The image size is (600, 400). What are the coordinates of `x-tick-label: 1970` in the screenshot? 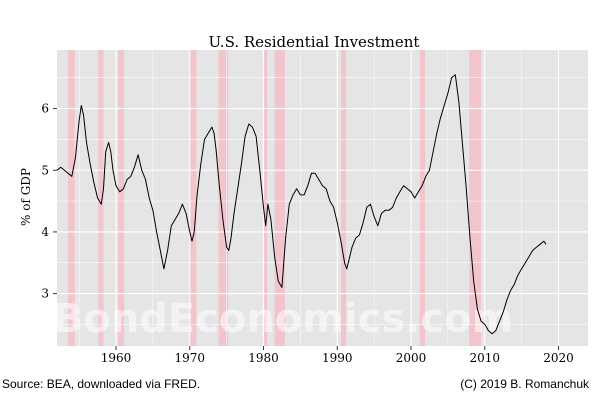 It's located at (189, 358).